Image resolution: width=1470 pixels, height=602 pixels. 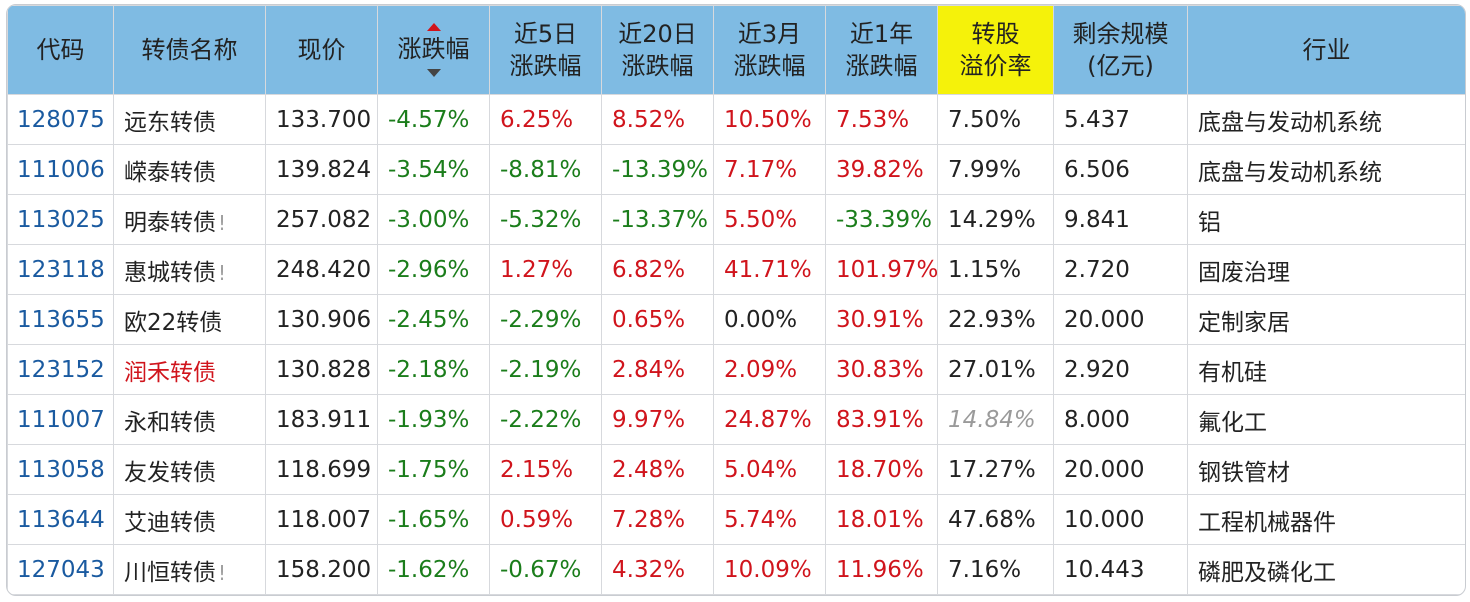 I want to click on change-5d-cell: 6.25%, so click(x=545, y=119).